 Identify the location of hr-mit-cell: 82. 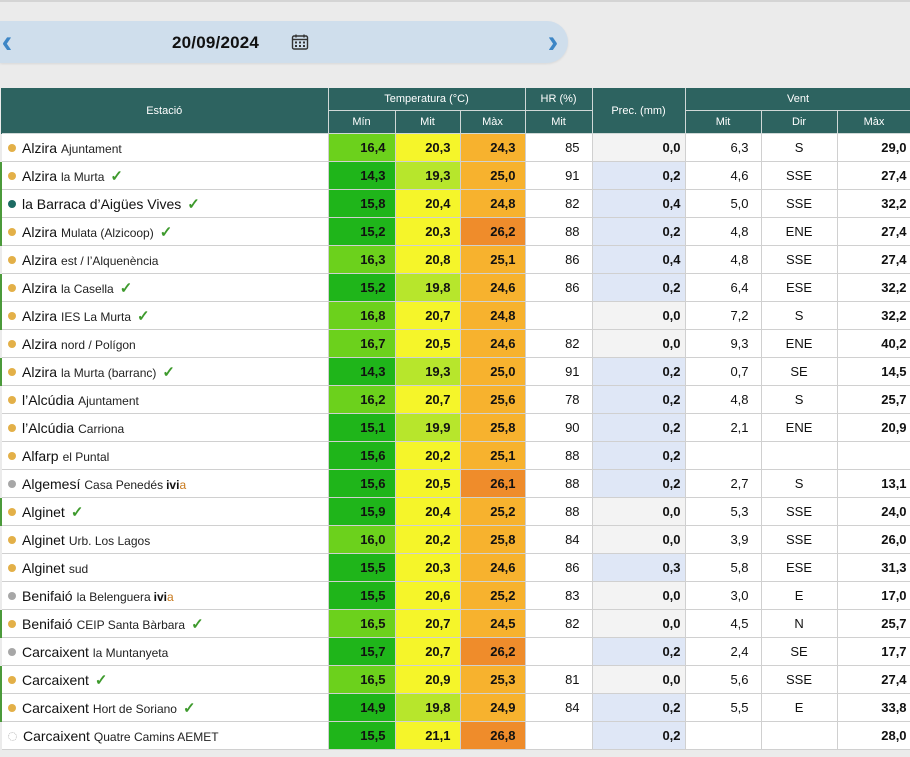
(559, 623).